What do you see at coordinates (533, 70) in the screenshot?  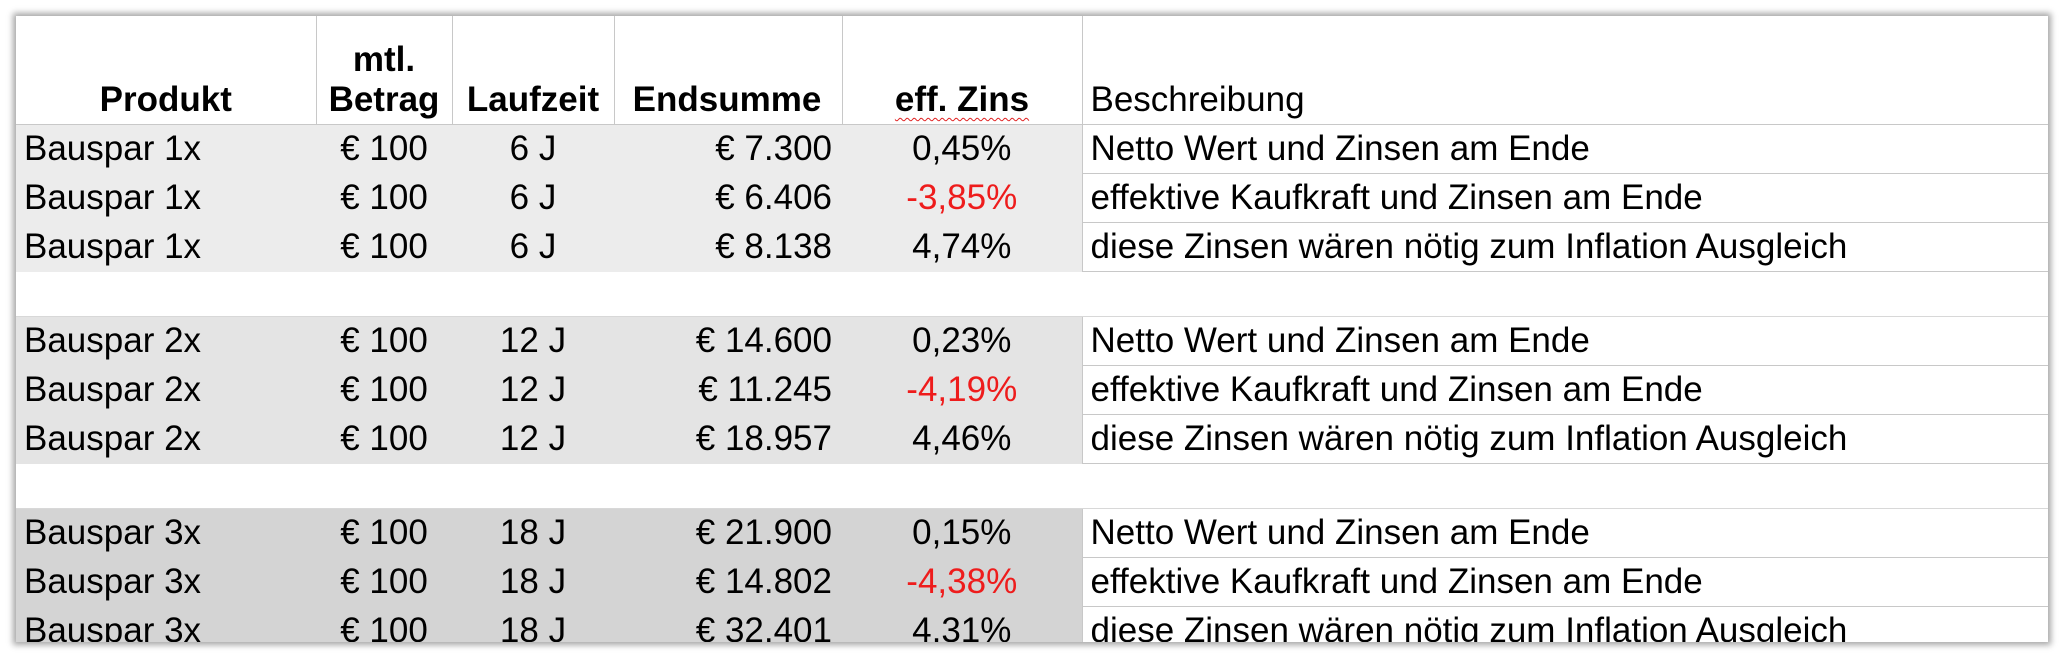 I see `header-term: Laufzeit` at bounding box center [533, 70].